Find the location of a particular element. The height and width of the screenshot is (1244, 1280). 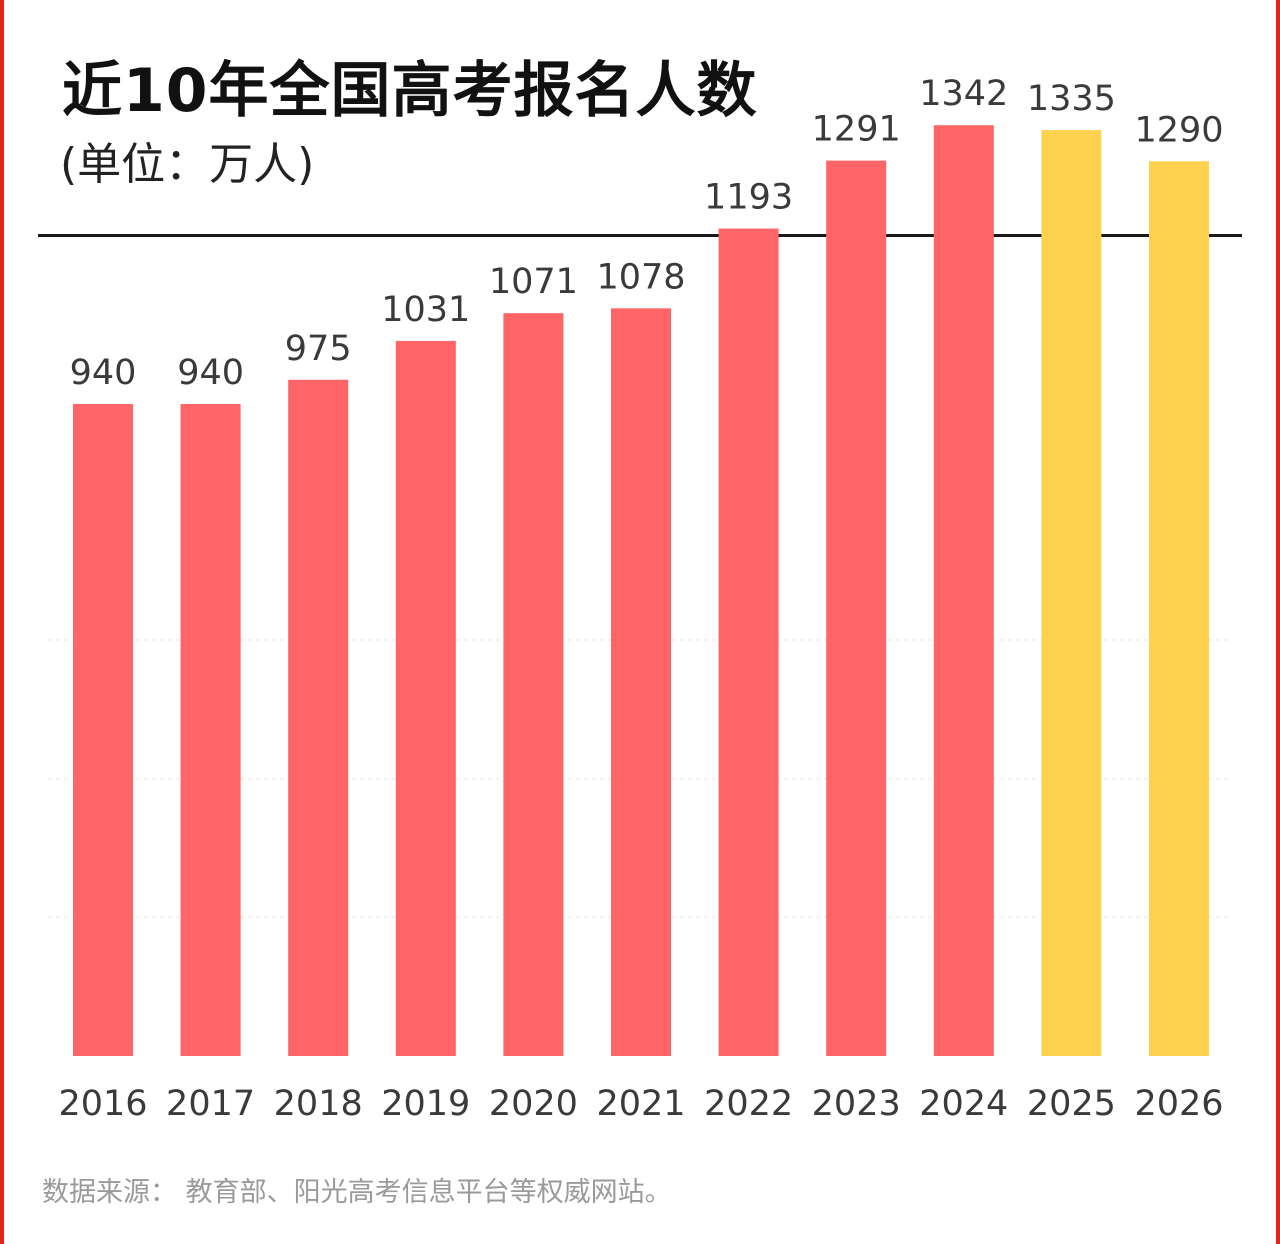

value-label-2017: 940 is located at coordinates (210, 373).